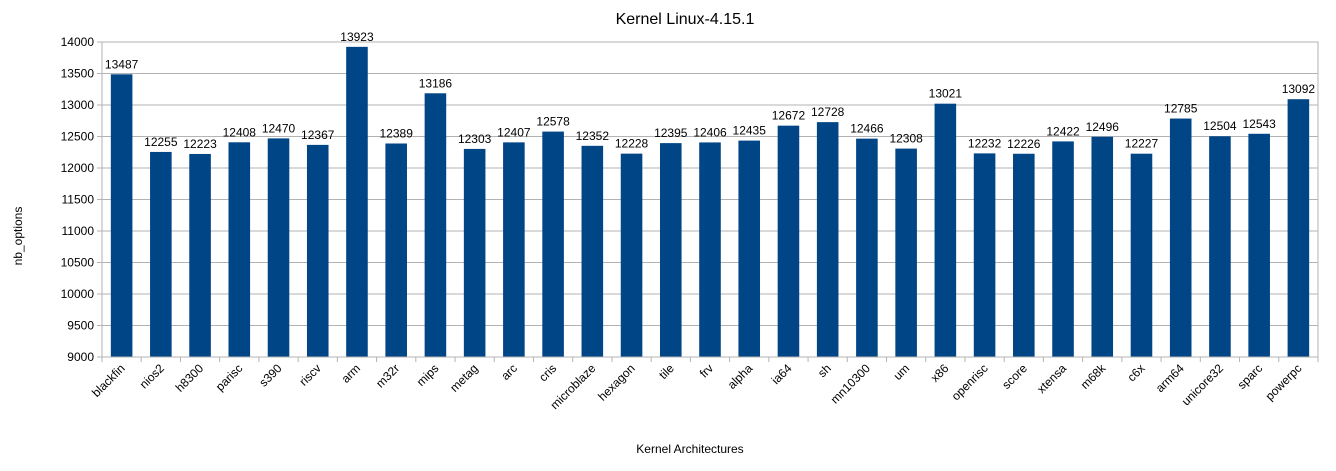 The width and height of the screenshot is (1336, 471). I want to click on y-tick-label: 12000, so click(78, 168).